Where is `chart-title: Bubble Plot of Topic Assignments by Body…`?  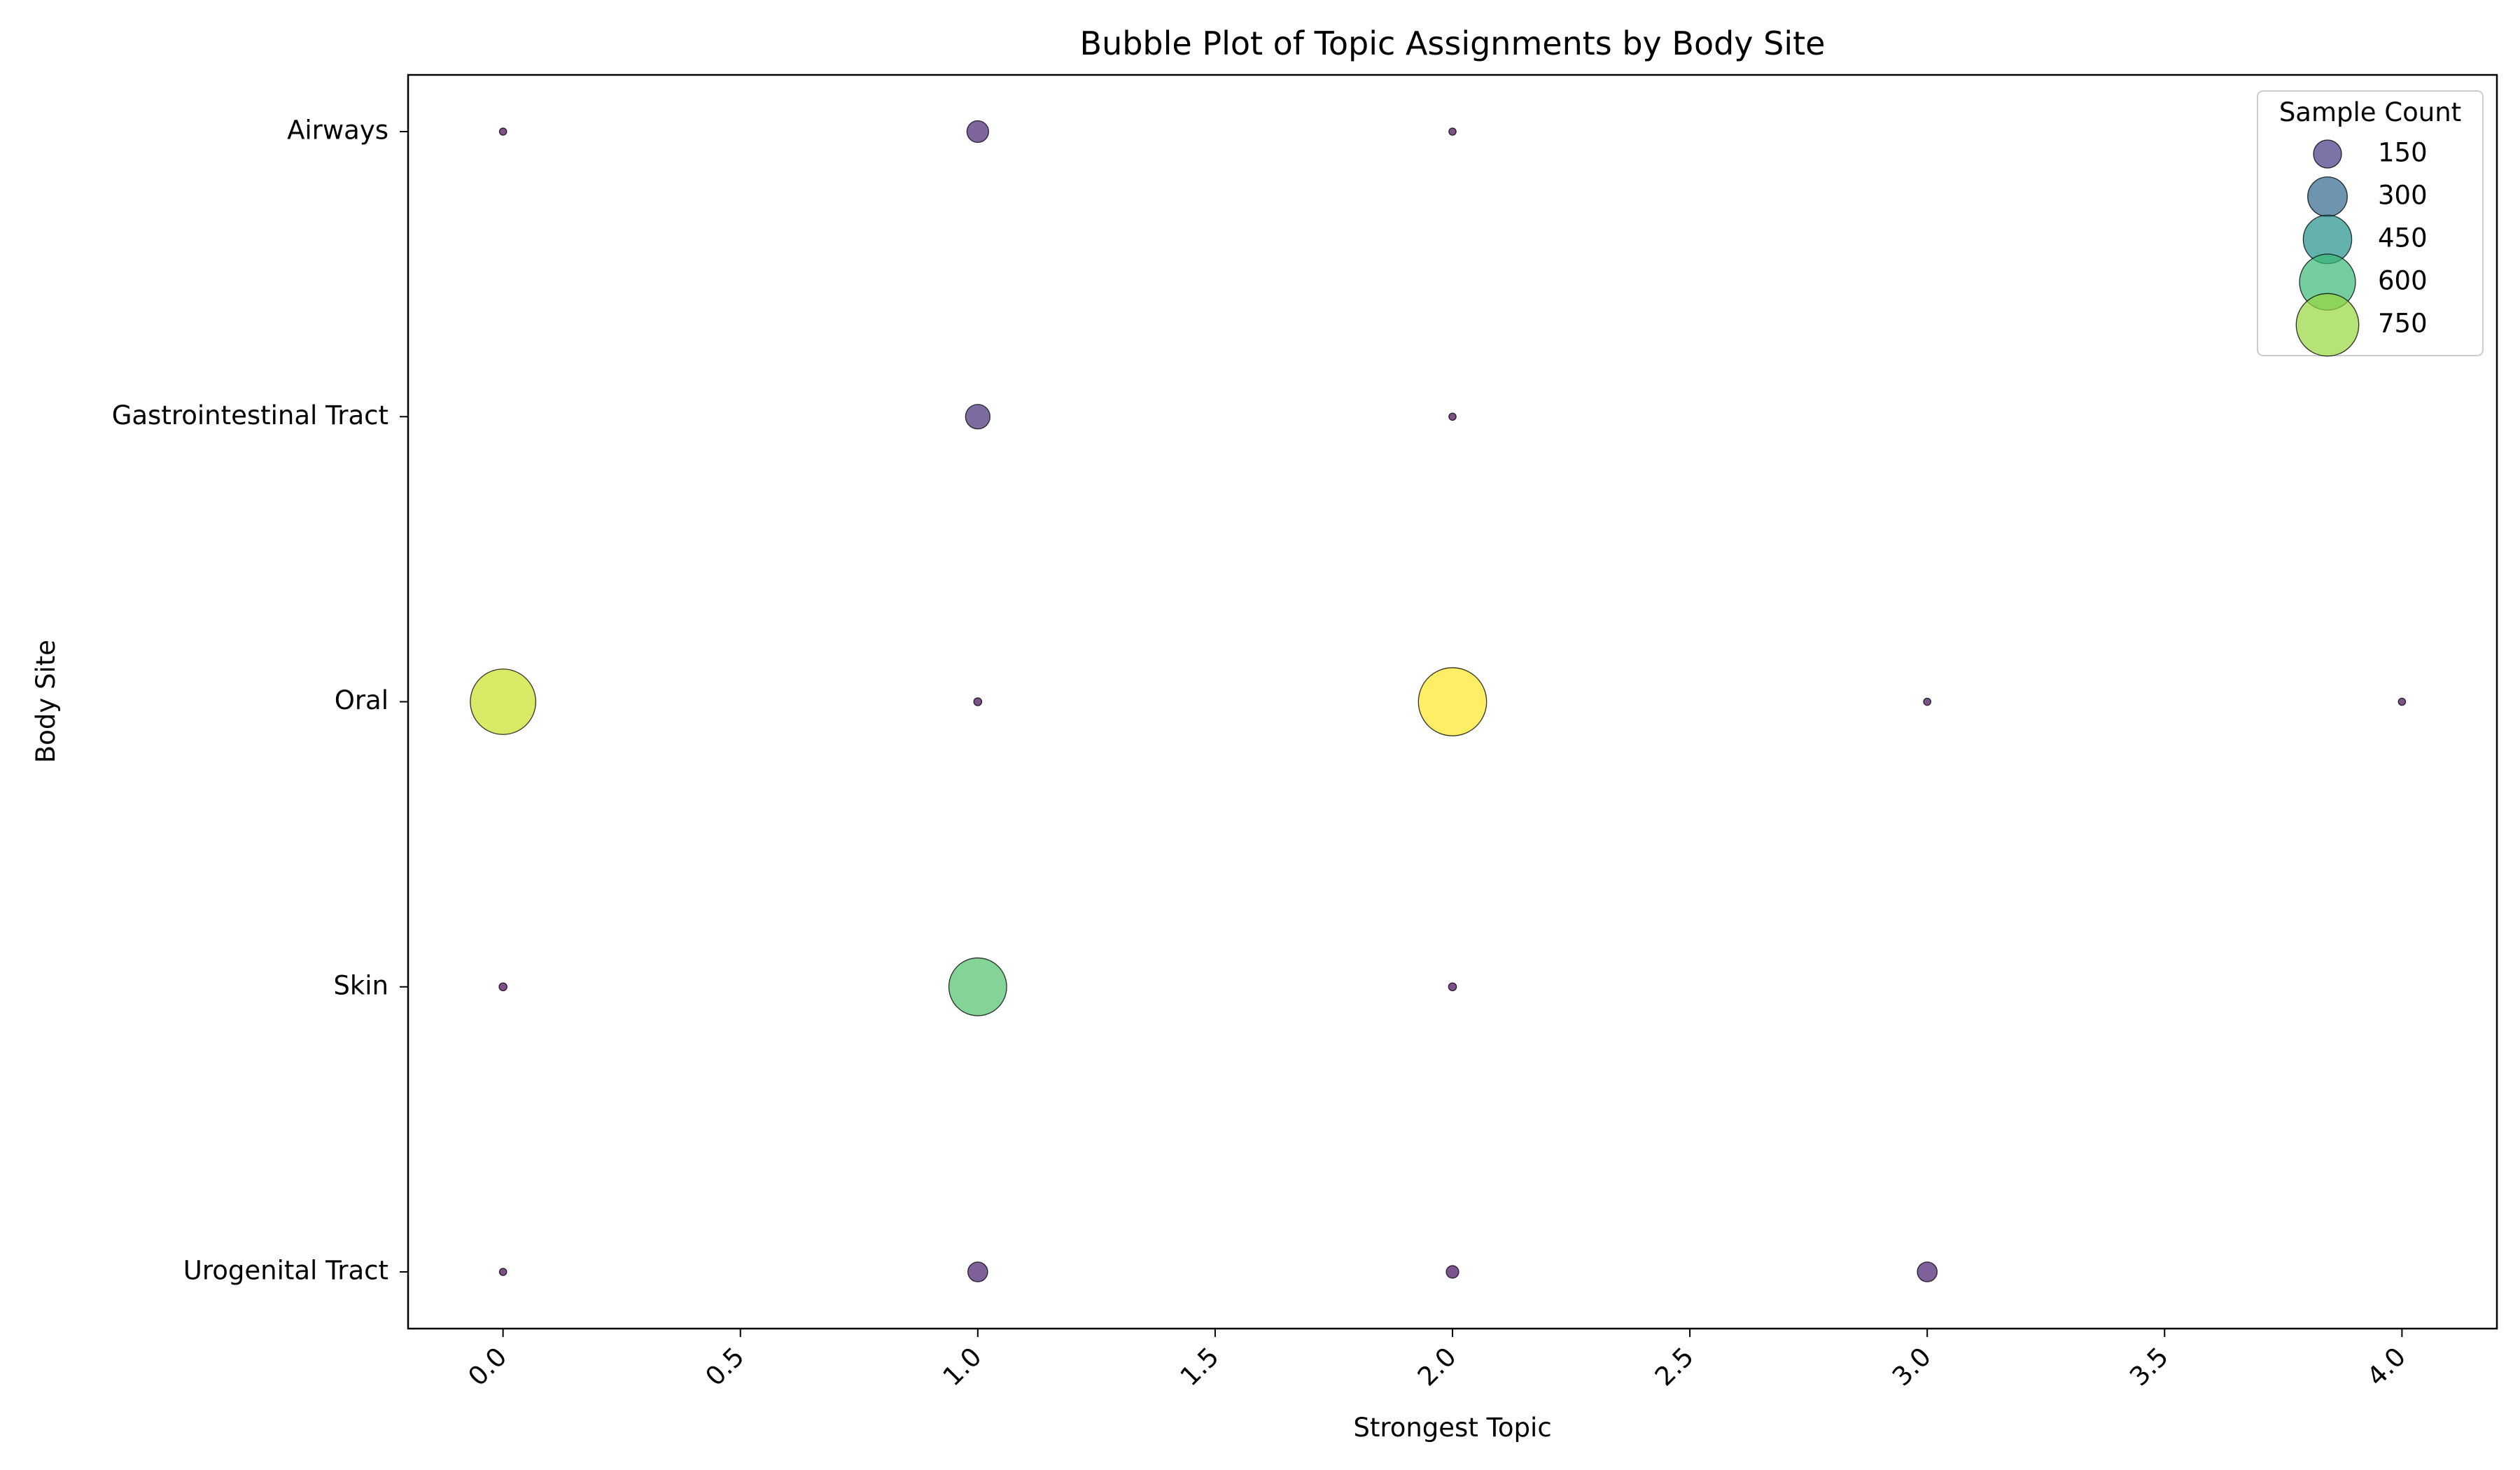
chart-title: Bubble Plot of Topic Assignments by Body… is located at coordinates (1453, 43).